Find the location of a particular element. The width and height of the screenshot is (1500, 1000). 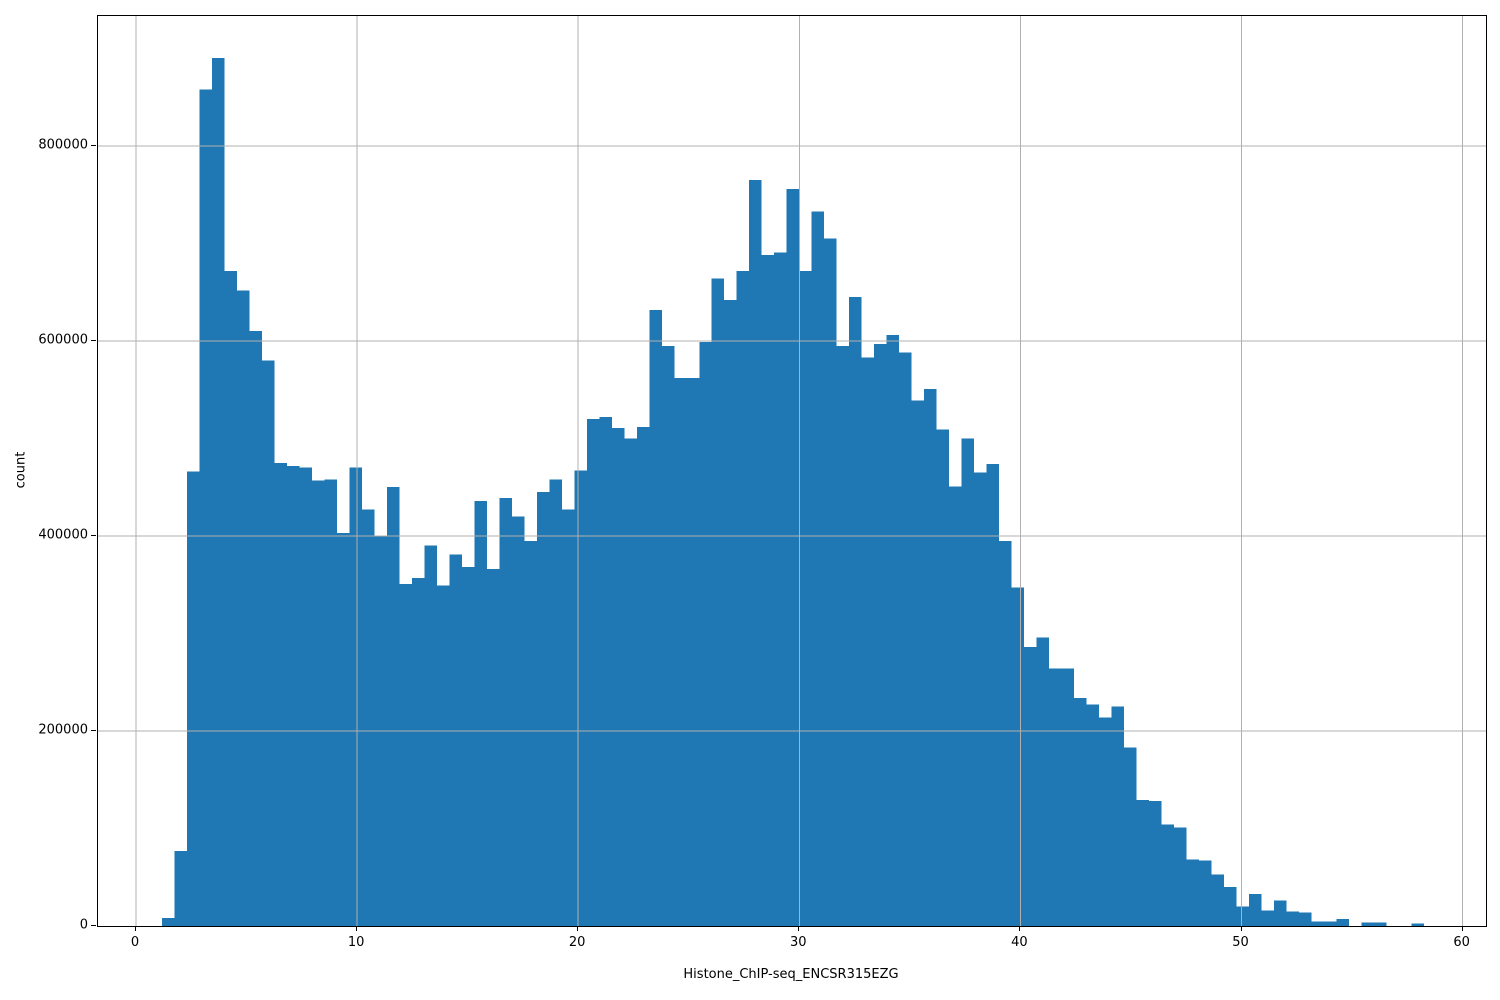

x-tick-label: 20 is located at coordinates (577, 942).